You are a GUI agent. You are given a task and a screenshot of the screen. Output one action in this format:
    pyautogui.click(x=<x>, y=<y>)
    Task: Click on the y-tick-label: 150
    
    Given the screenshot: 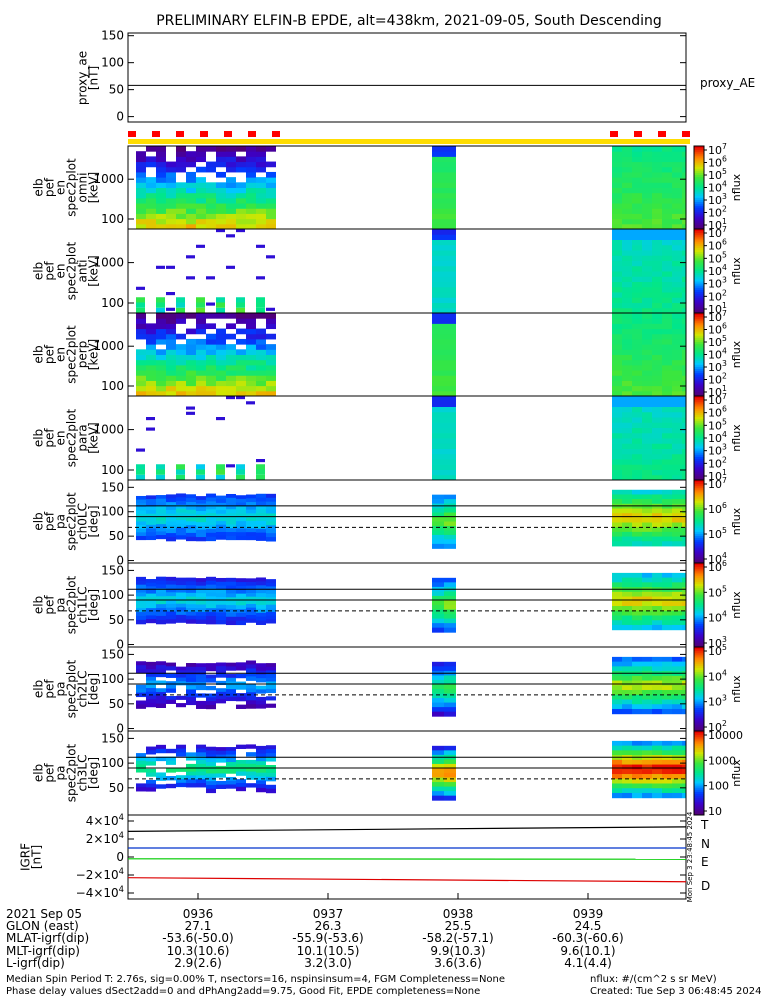 What is the action you would take?
    pyautogui.click(x=112, y=654)
    